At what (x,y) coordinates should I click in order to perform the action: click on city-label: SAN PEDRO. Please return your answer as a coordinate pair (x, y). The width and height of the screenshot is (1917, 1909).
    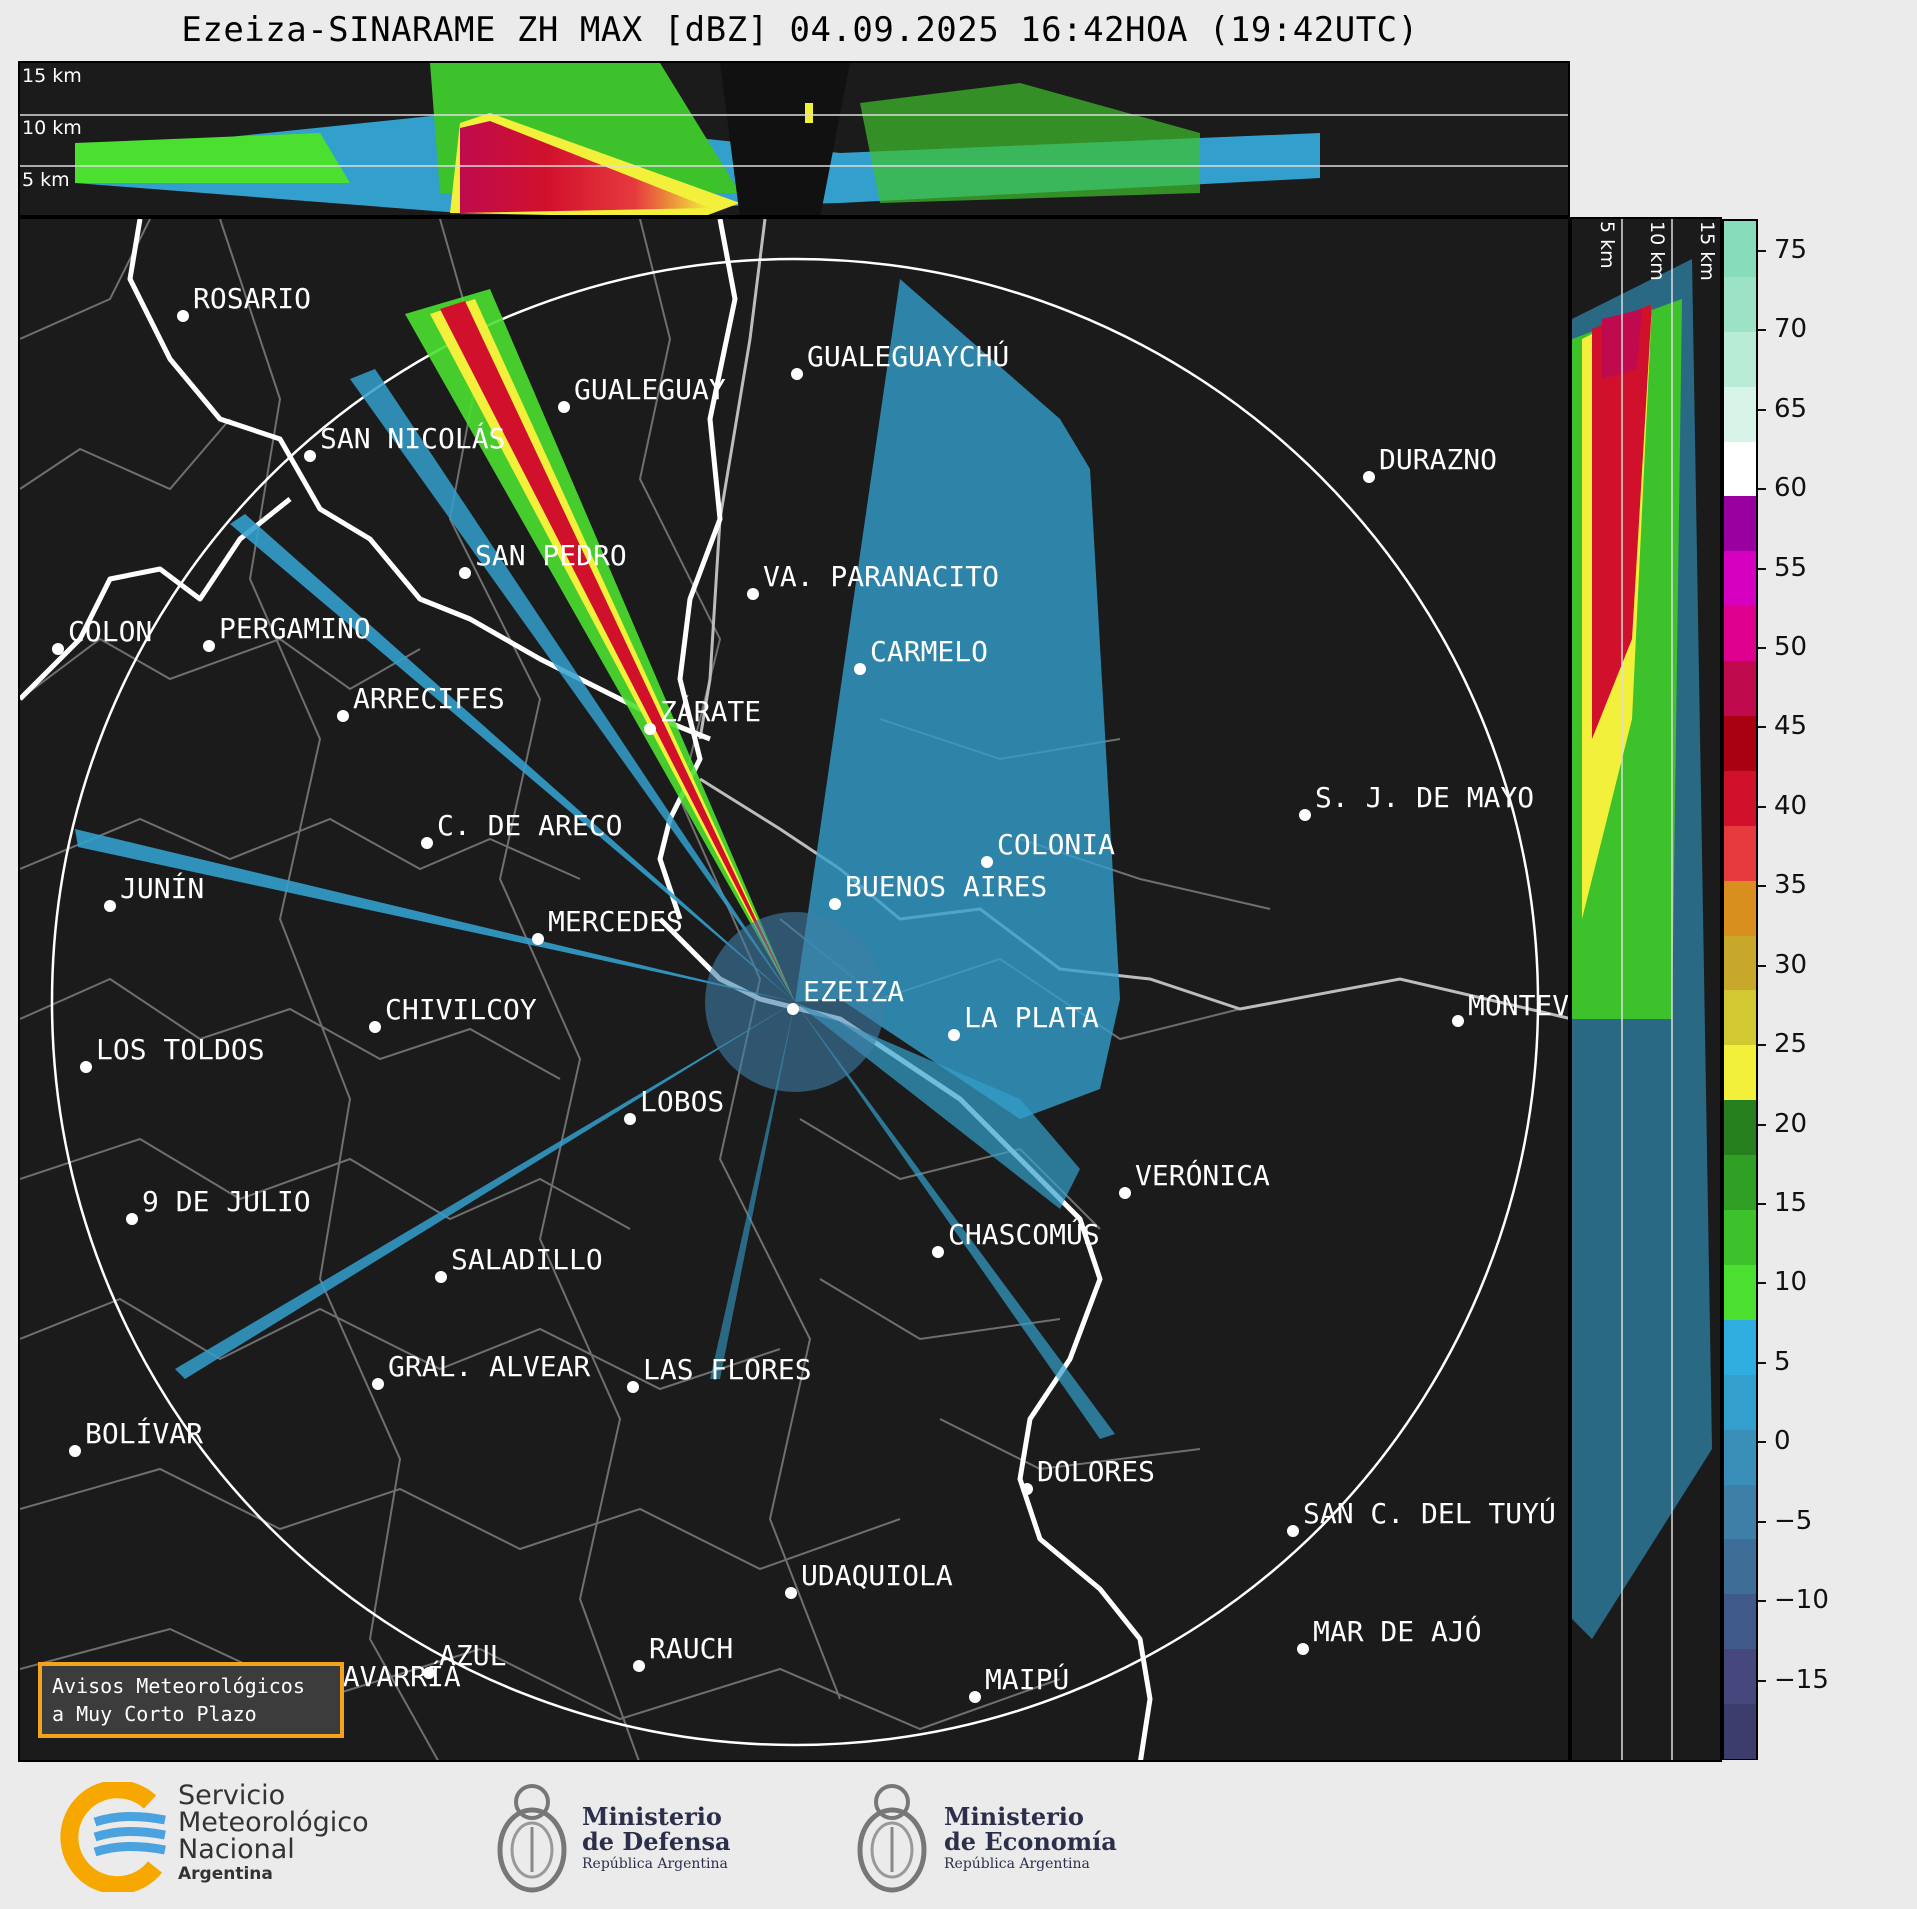
    Looking at the image, I should click on (551, 555).